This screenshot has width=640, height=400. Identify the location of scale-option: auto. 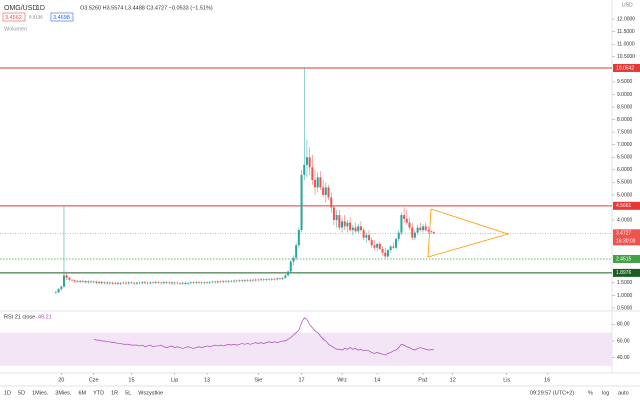
(623, 393).